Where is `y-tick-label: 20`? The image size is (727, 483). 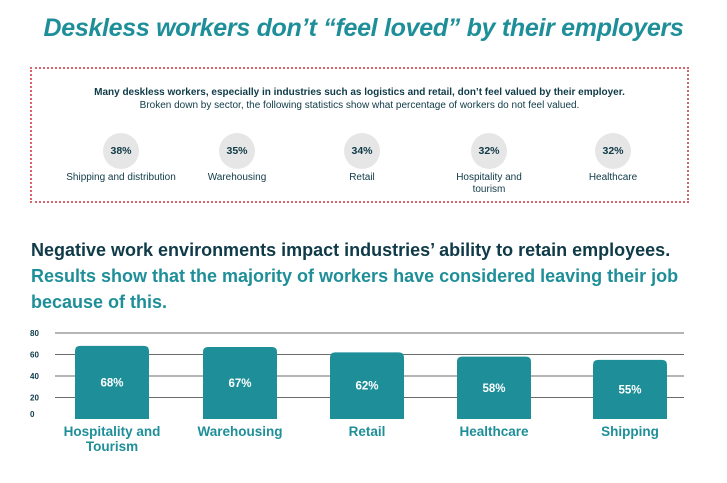
y-tick-label: 20 is located at coordinates (34, 398).